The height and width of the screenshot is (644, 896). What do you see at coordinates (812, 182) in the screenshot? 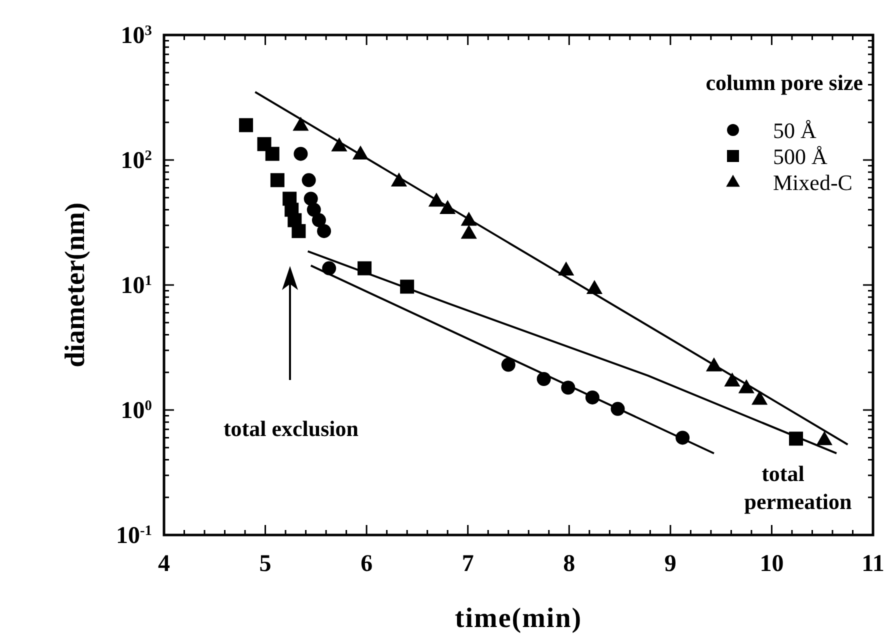
I see `legend-label: Mixed-C` at bounding box center [812, 182].